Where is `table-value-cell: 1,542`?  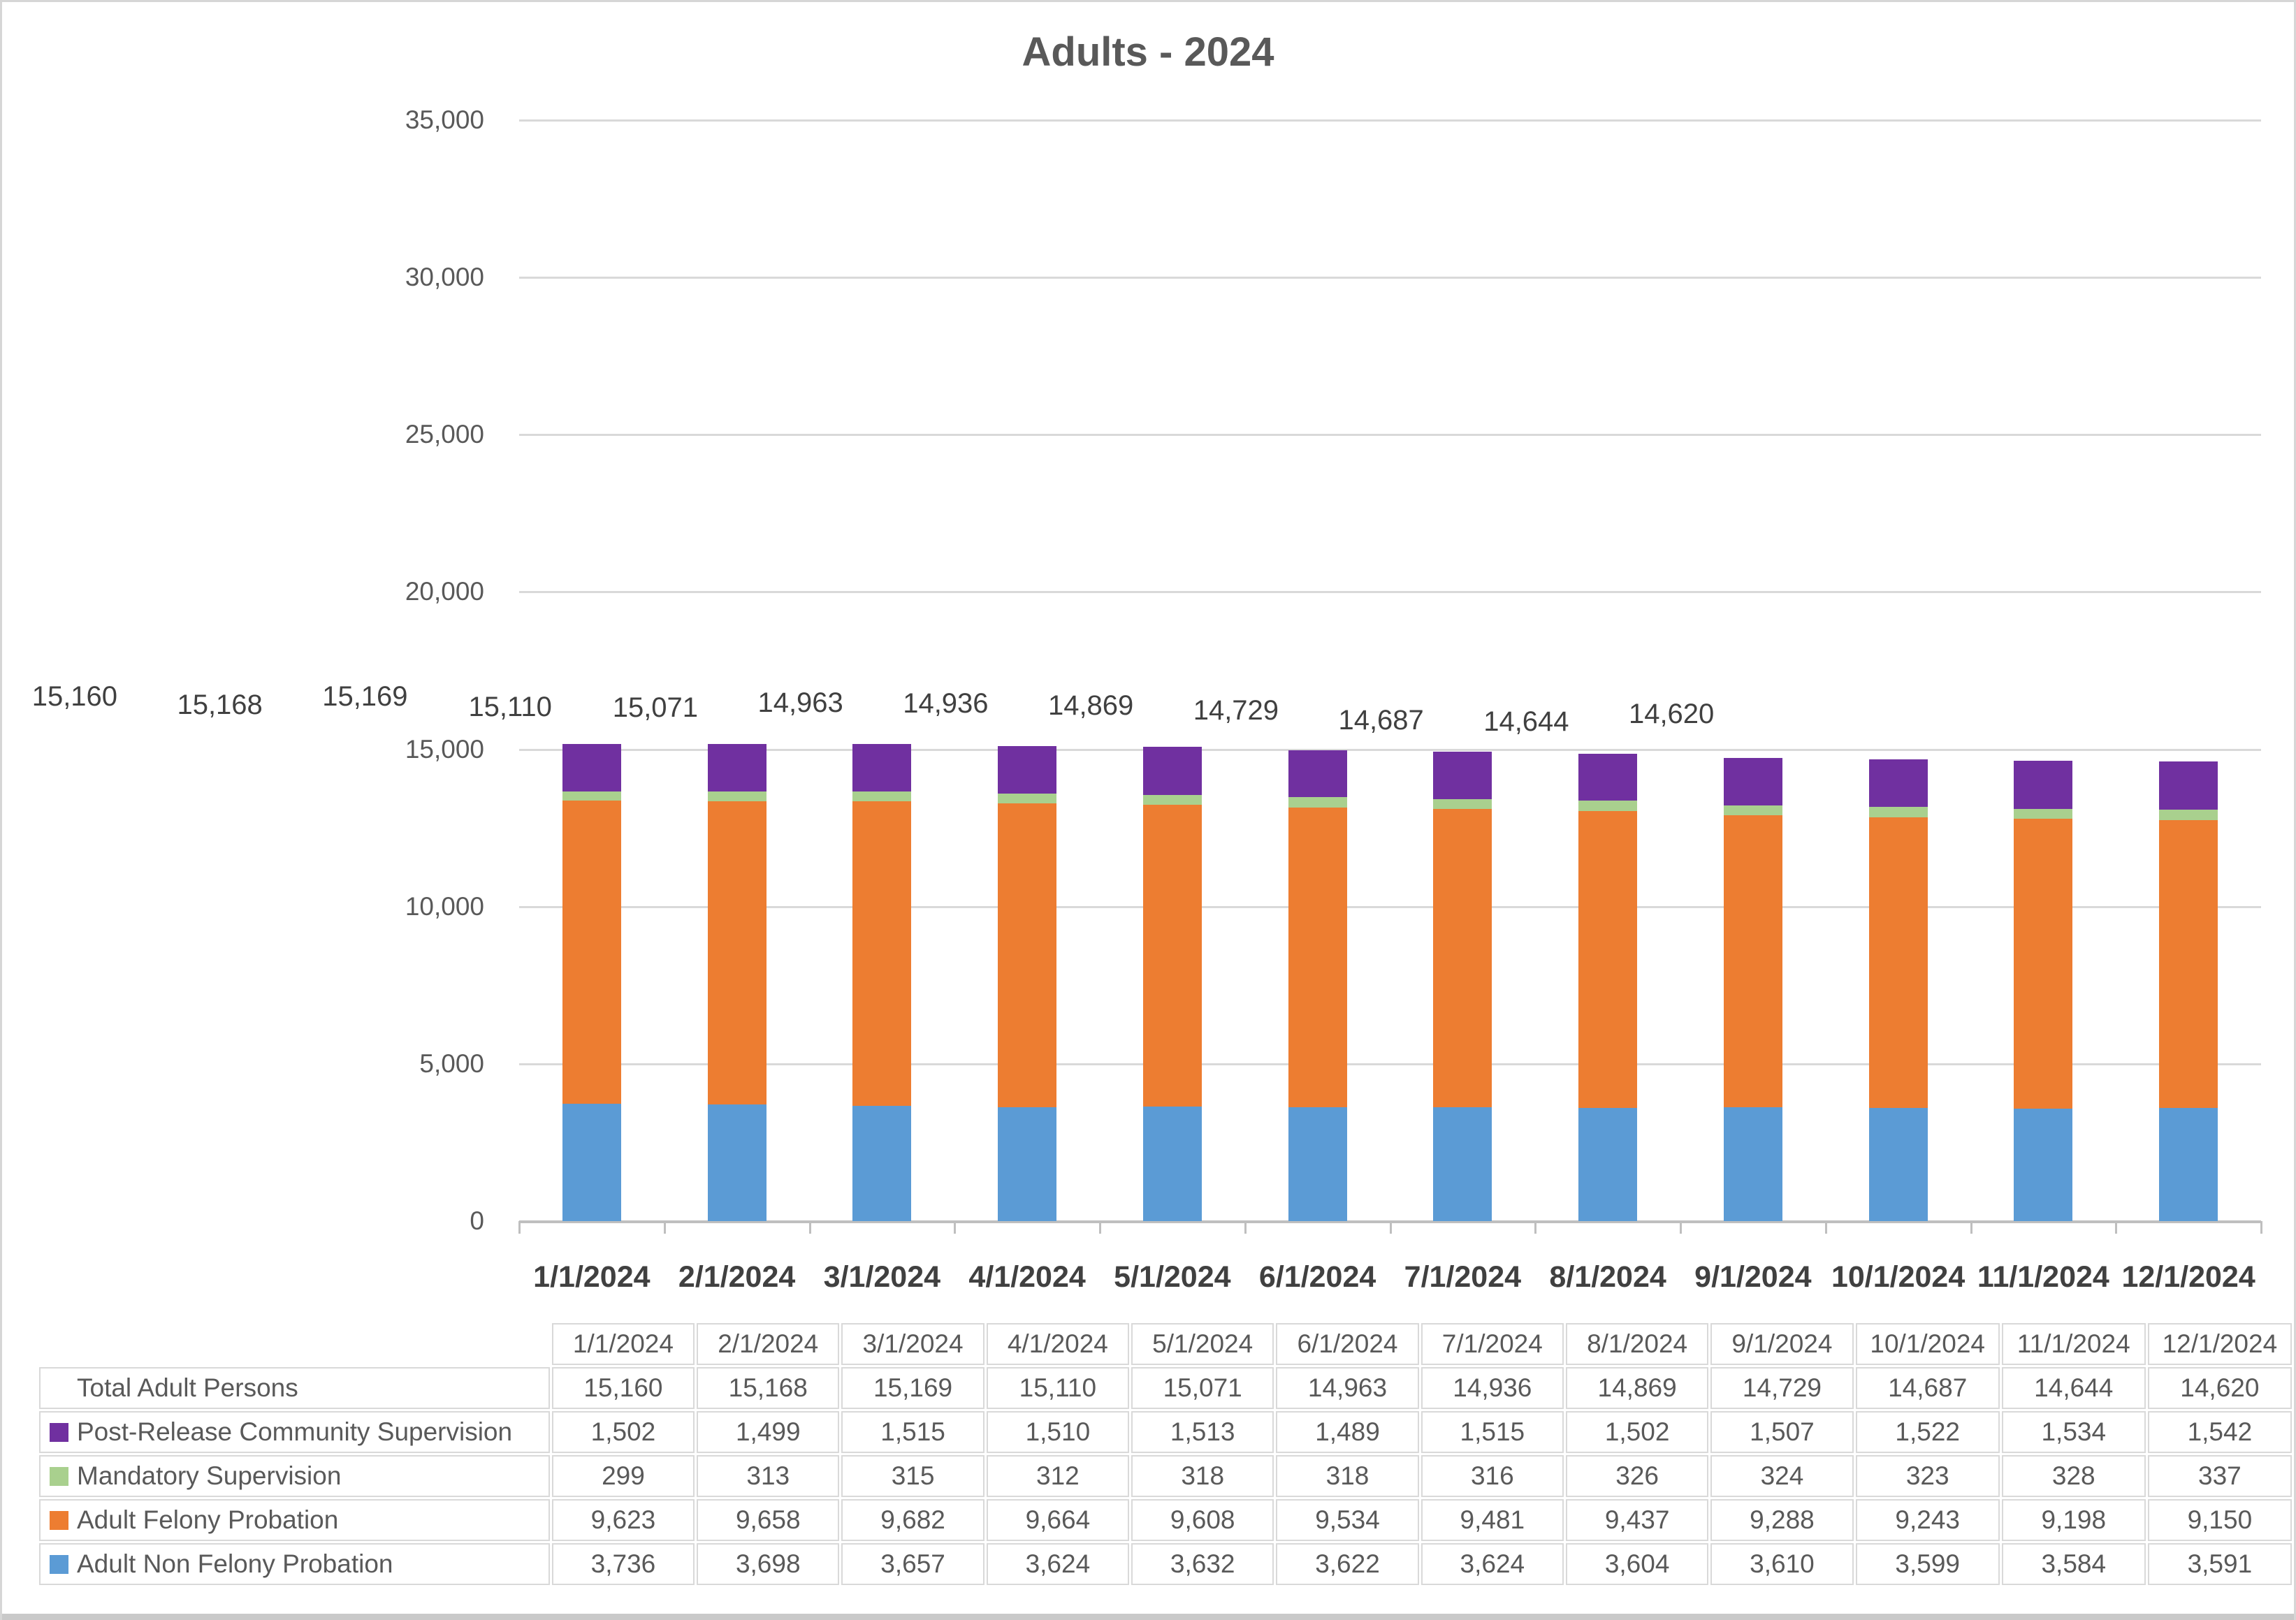
table-value-cell: 1,542 is located at coordinates (2219, 1432).